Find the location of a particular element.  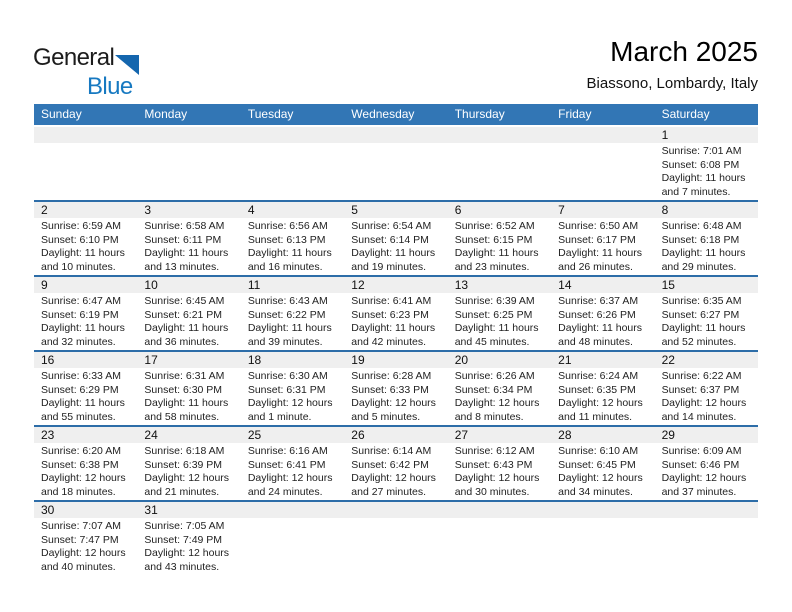

weekday-header-sunday: Sunday is located at coordinates (61, 114).